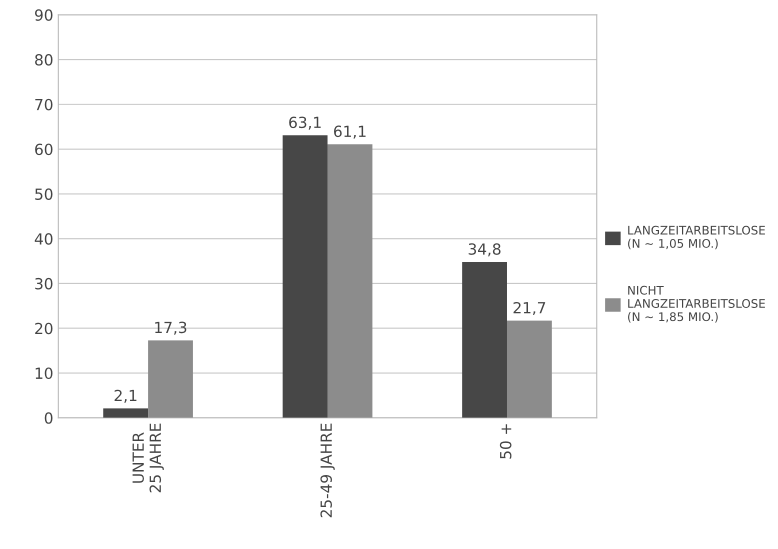  Describe the element at coordinates (43, 60) in the screenshot. I see `y-tick-label: 80` at that location.